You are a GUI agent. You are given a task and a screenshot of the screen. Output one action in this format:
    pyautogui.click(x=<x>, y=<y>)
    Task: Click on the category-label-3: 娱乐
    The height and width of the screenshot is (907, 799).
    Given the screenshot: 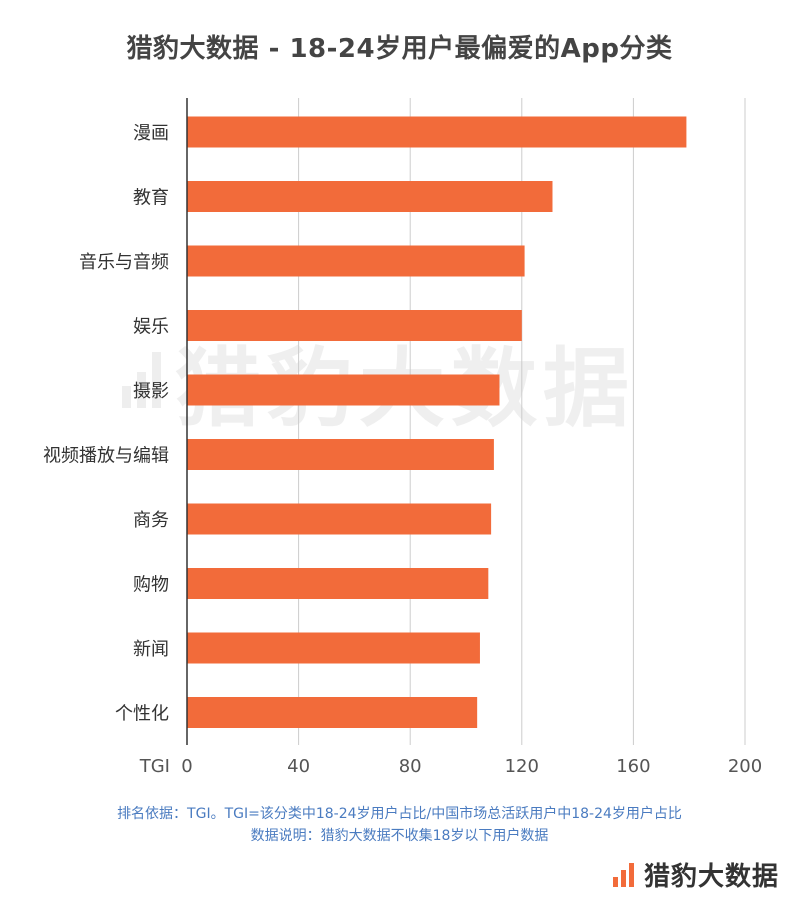 What is the action you would take?
    pyautogui.click(x=151, y=327)
    